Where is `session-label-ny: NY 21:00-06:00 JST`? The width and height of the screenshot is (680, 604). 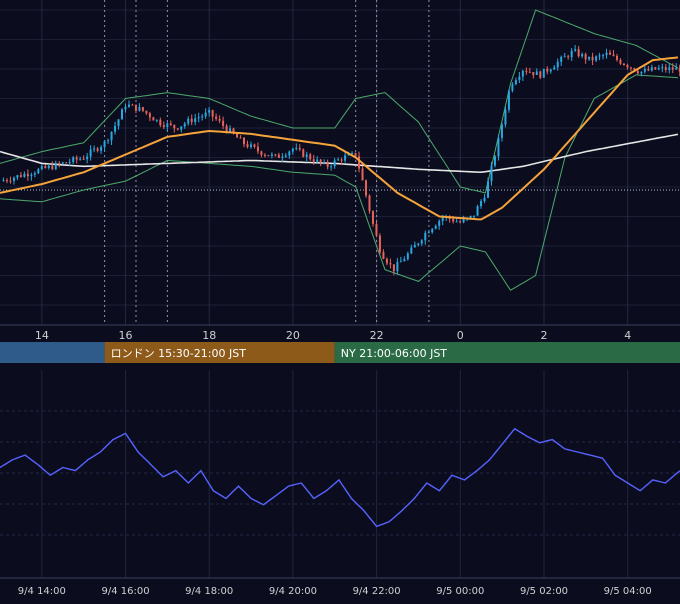
session-label-ny: NY 21:00-06:00 JST is located at coordinates (394, 353).